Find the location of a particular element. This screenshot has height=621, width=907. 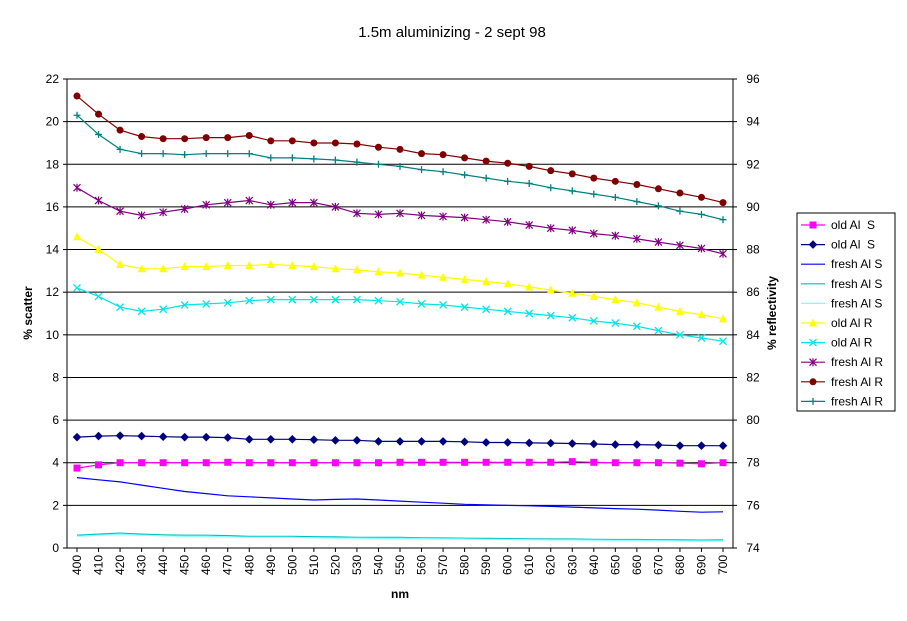

x-tick-label: 650 is located at coordinates (615, 565).